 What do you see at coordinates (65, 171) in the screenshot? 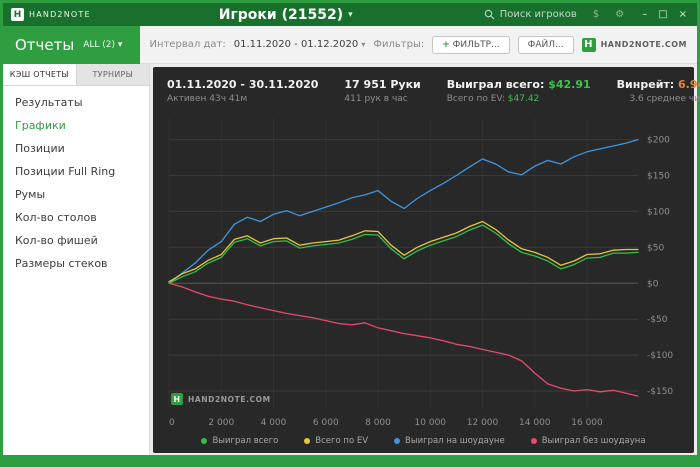
I see `sidebar-item: Позиции Full Ring` at bounding box center [65, 171].